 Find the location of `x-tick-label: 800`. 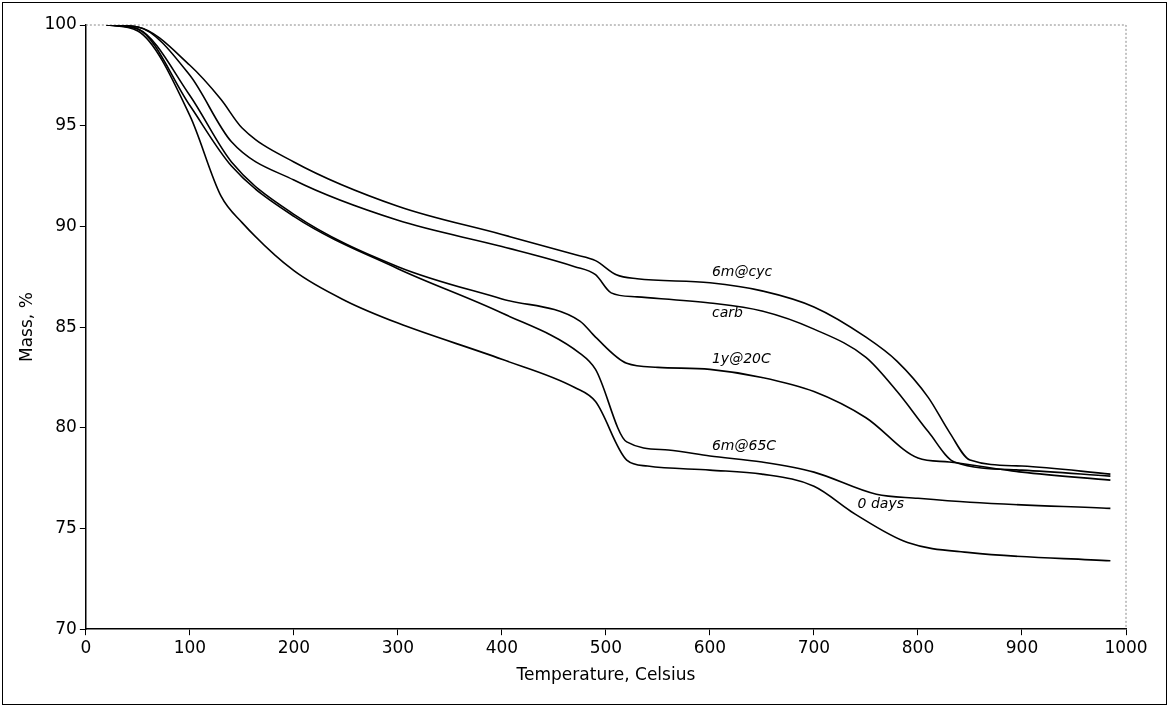

x-tick-label: 800 is located at coordinates (918, 646).